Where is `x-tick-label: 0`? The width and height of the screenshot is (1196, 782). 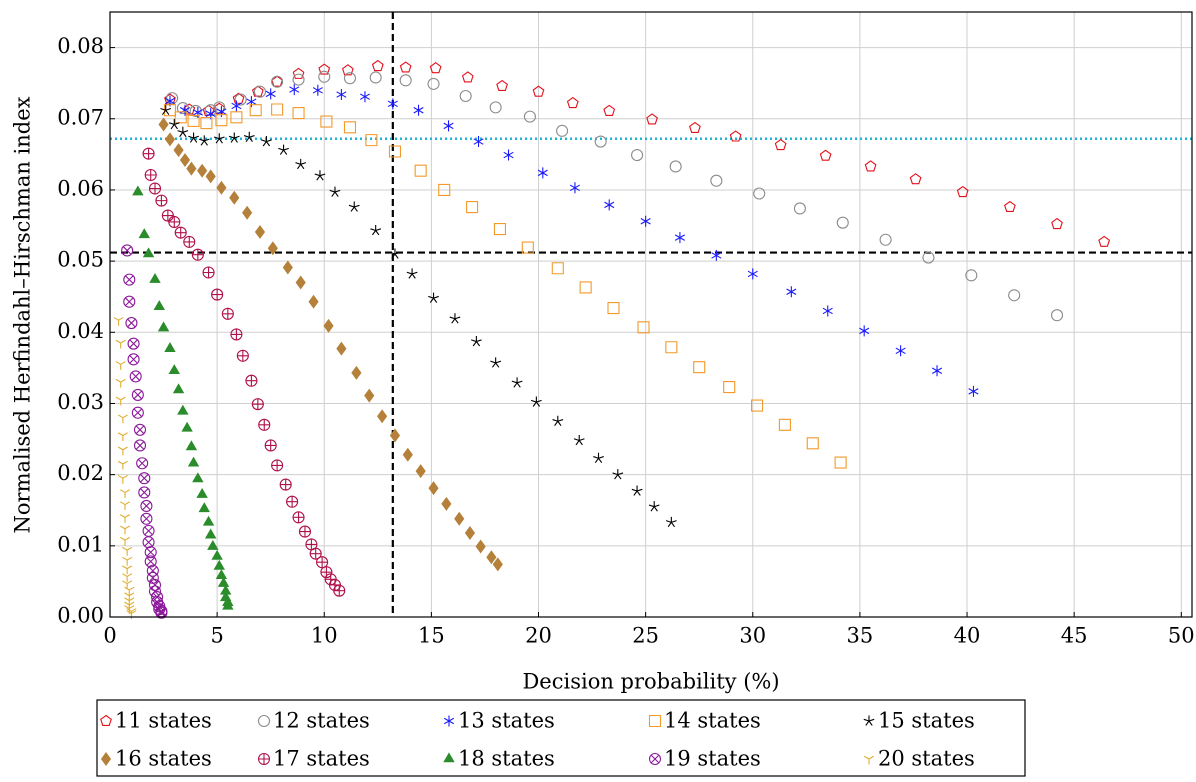 x-tick-label: 0 is located at coordinates (109, 636).